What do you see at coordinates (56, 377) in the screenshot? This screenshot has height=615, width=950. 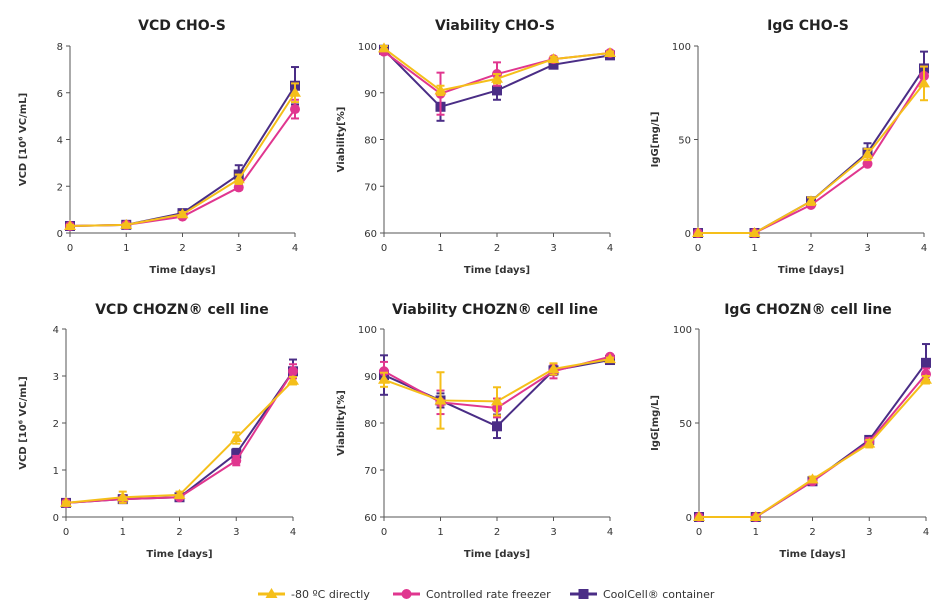 I see `y-tick-label: 3` at bounding box center [56, 377].